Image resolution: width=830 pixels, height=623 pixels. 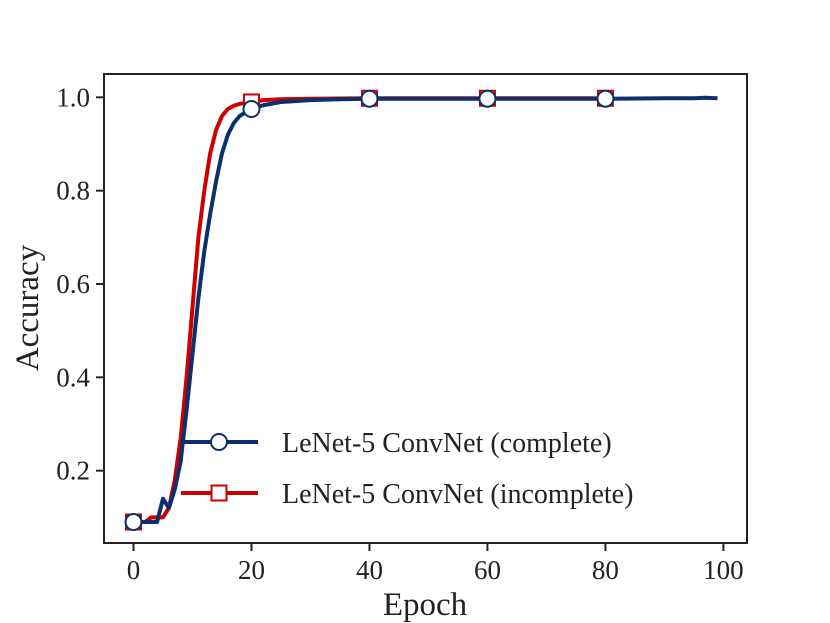 I want to click on legend-marker-incomplete, so click(x=219, y=493).